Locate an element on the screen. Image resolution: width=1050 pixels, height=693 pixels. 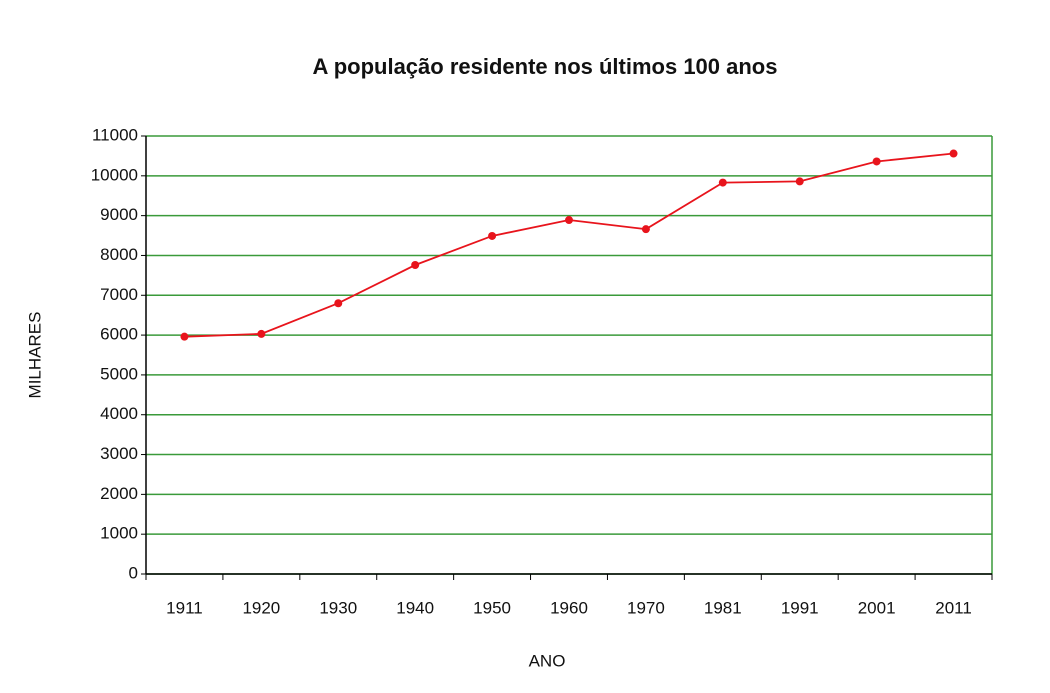
y-tick-label: 11000 is located at coordinates (115, 134).